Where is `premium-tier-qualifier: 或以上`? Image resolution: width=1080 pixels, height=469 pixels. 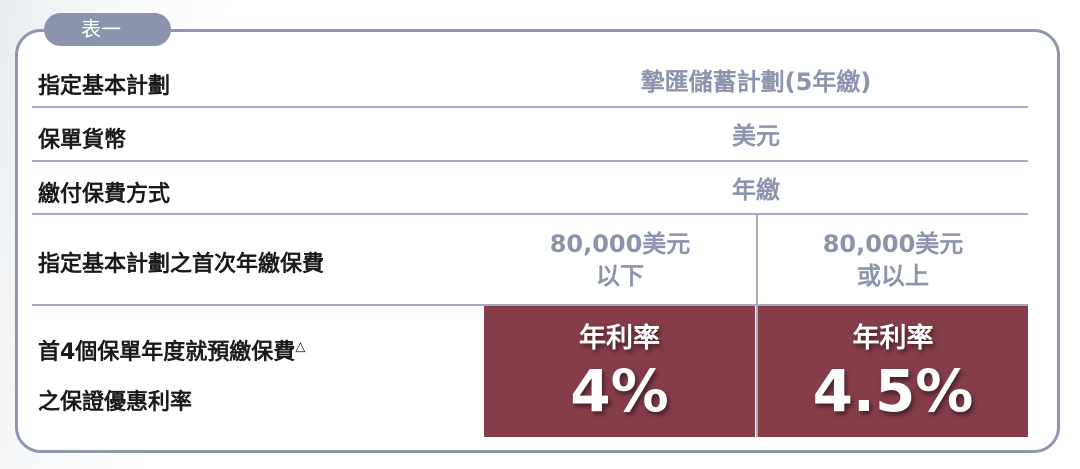 premium-tier-qualifier: 或以上 is located at coordinates (893, 276).